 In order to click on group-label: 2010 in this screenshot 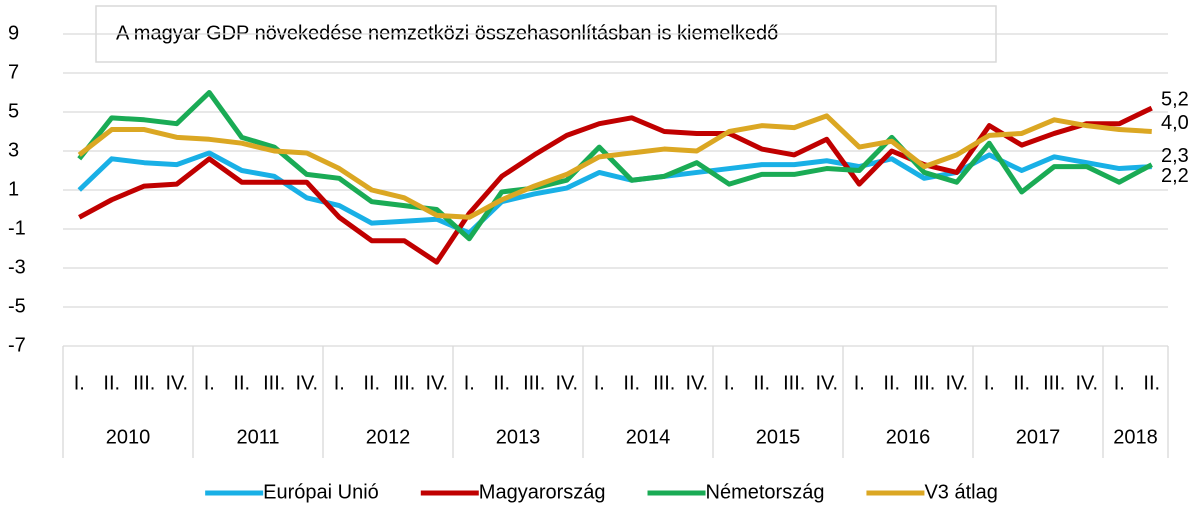, I will do `click(128, 437)`.